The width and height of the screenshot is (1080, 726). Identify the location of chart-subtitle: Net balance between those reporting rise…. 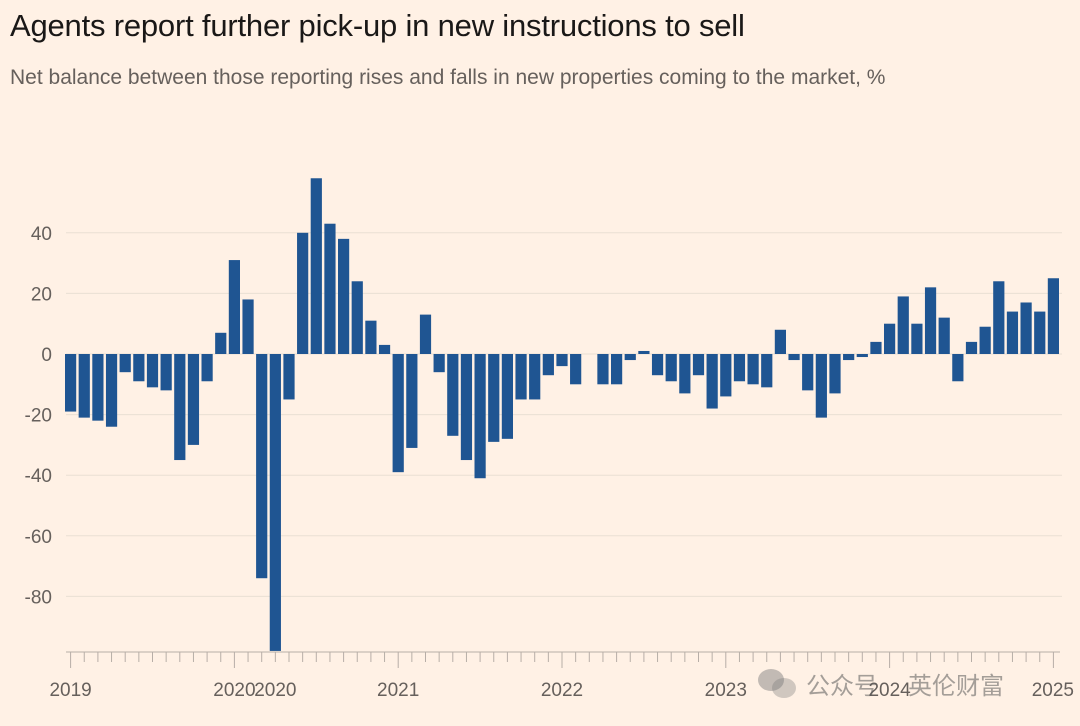
(448, 77).